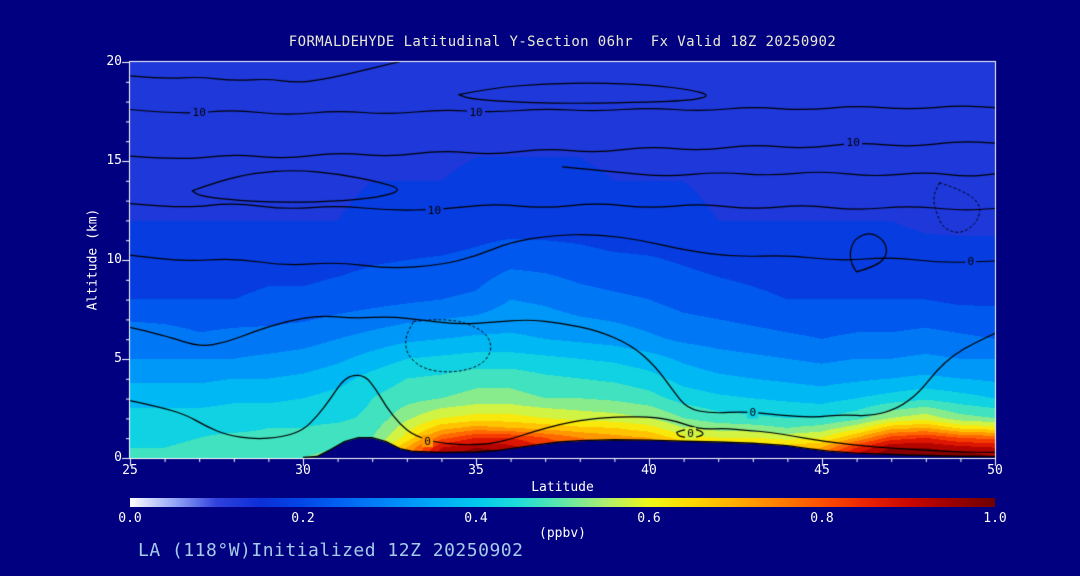  I want to click on colorbar-tick-label: 0.8, so click(822, 518).